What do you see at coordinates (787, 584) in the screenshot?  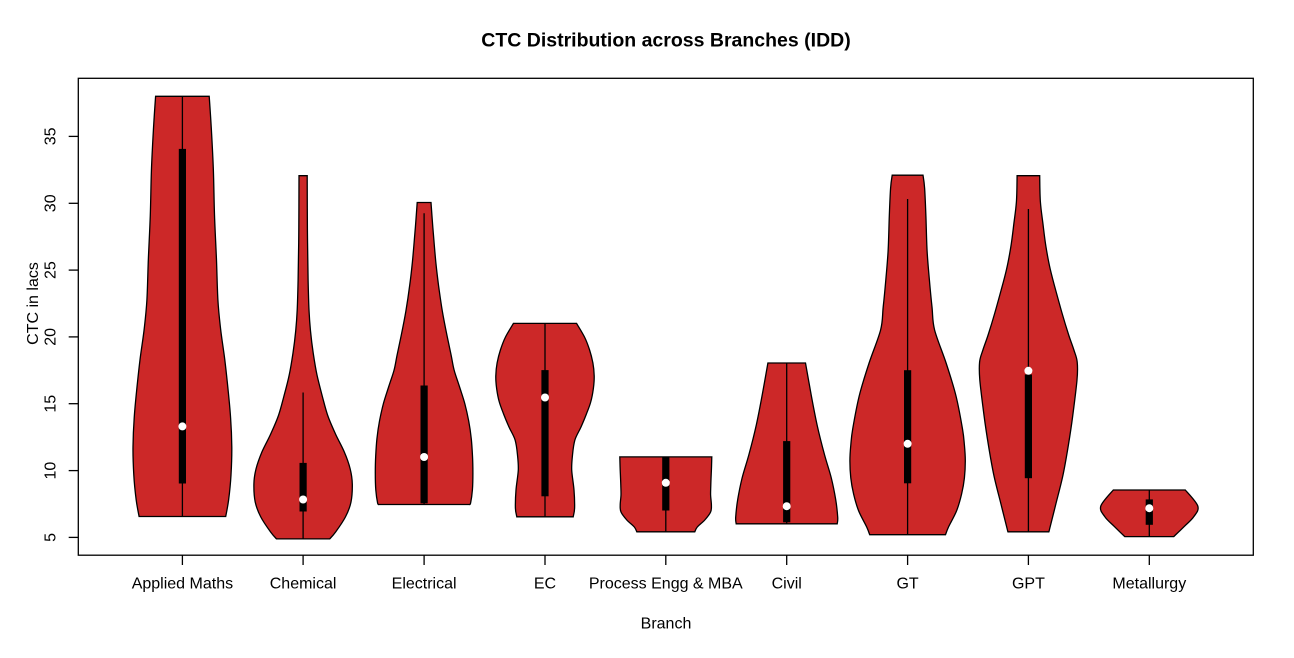 I see `svg-text: Civil` at bounding box center [787, 584].